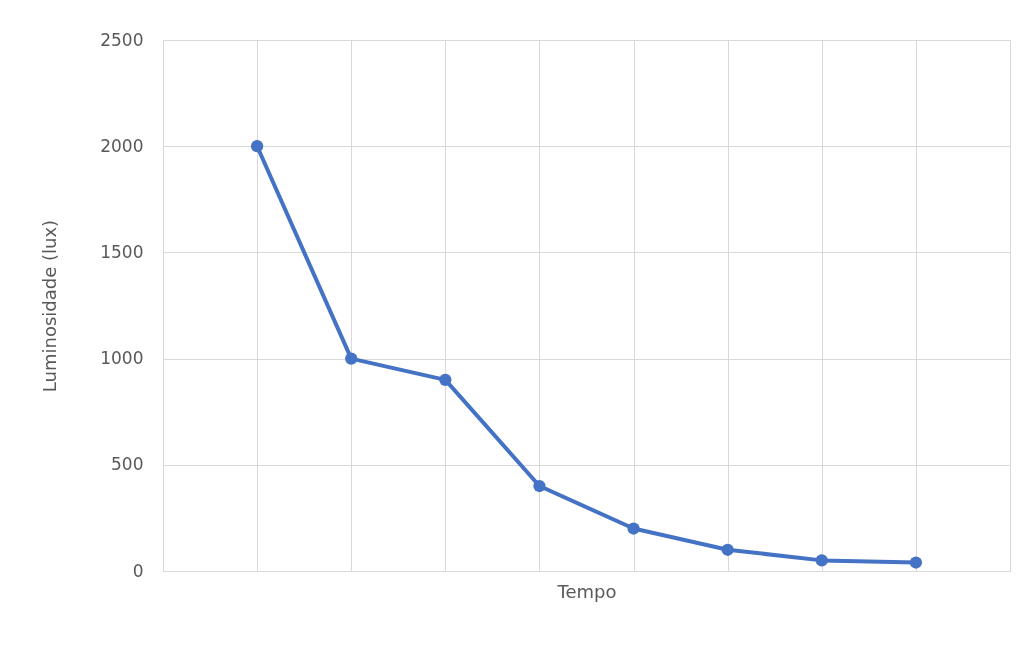 This screenshot has width=1031, height=646. What do you see at coordinates (122, 39) in the screenshot?
I see `y-tick-label: 2500` at bounding box center [122, 39].